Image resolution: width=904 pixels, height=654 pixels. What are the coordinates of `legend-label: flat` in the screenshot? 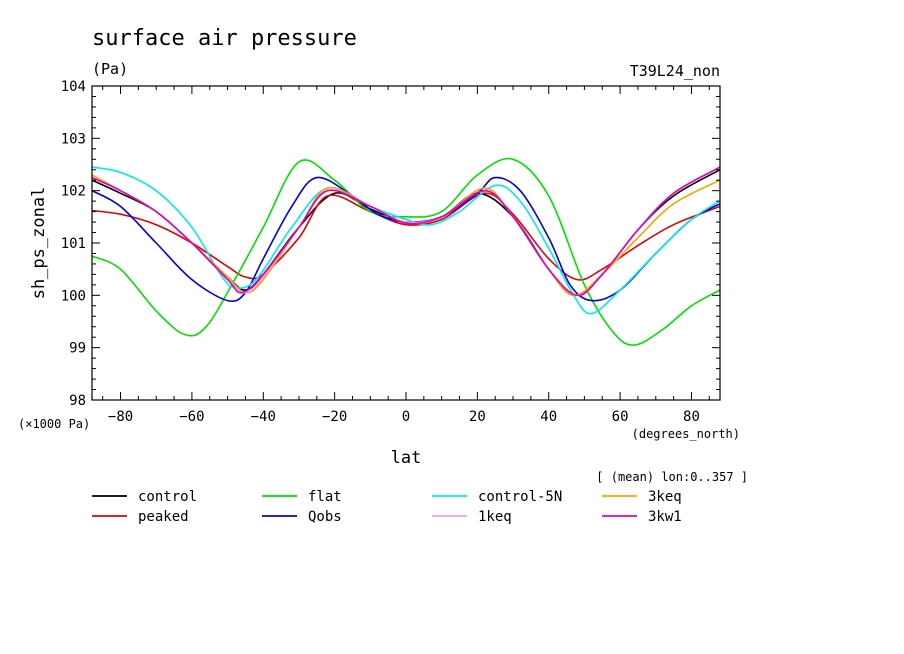 It's located at (325, 497).